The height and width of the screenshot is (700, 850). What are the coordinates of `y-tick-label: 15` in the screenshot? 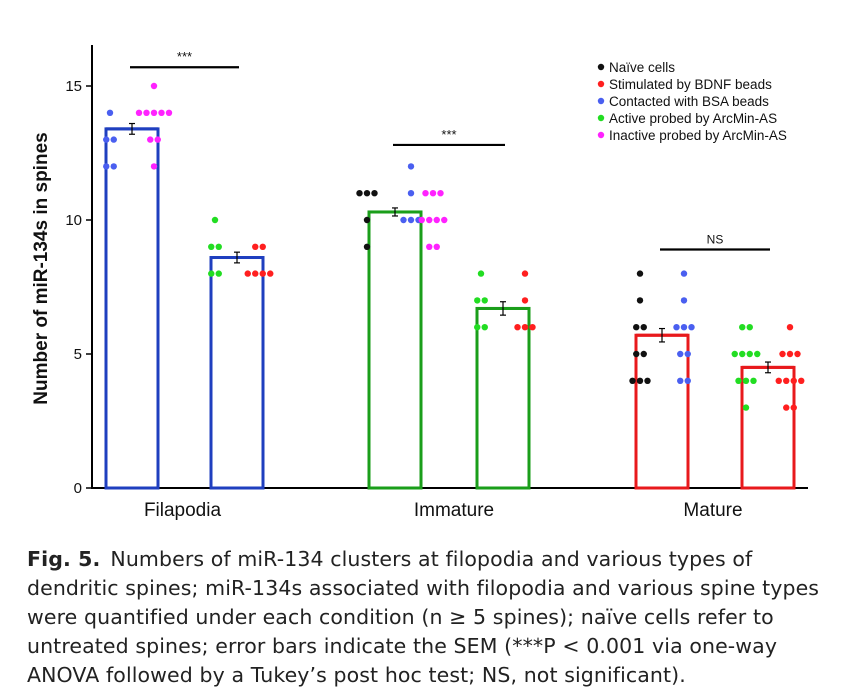 It's located at (73, 86).